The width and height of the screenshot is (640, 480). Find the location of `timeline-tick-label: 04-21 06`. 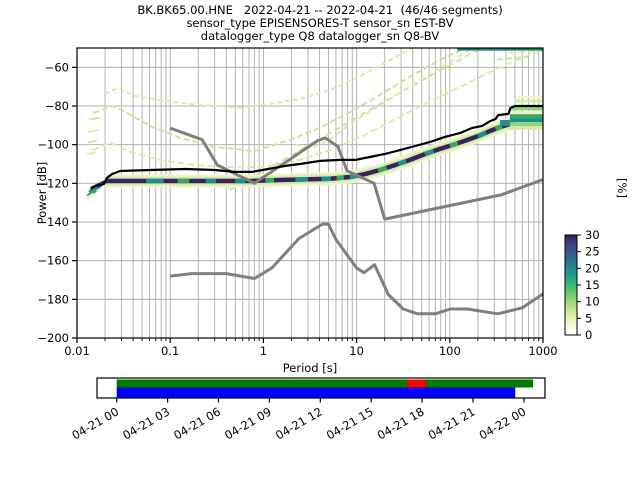

timeline-tick-label: 04-21 06 is located at coordinates (197, 423).